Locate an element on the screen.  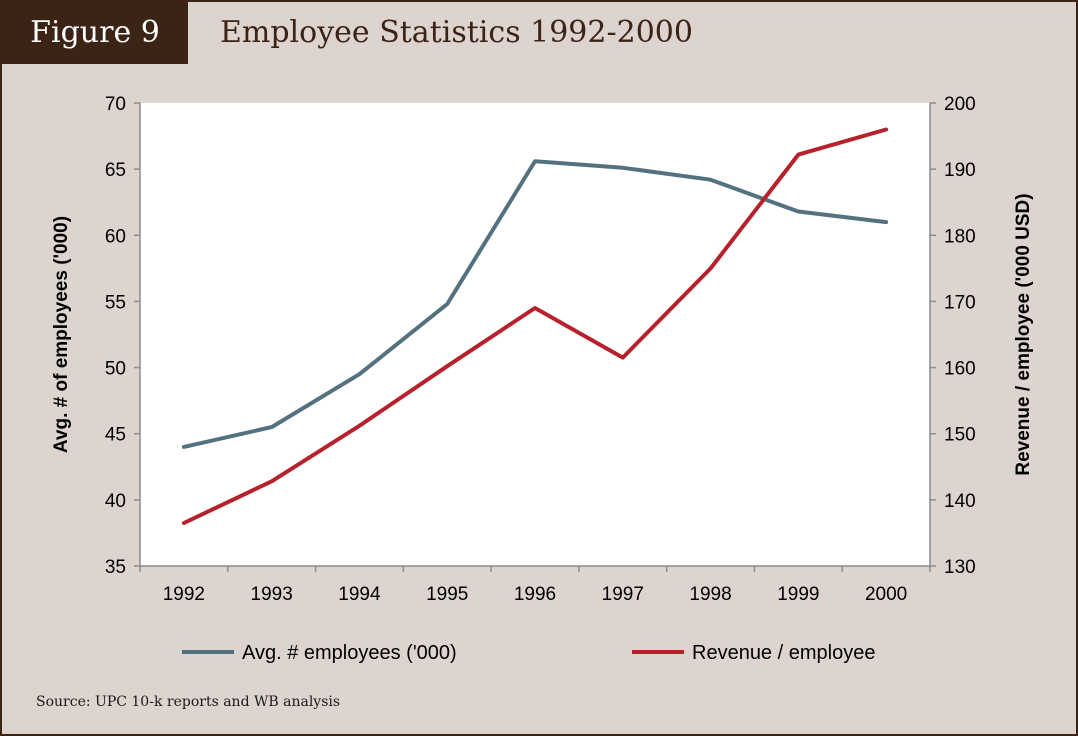
right-tick-label: 170 is located at coordinates (960, 302).